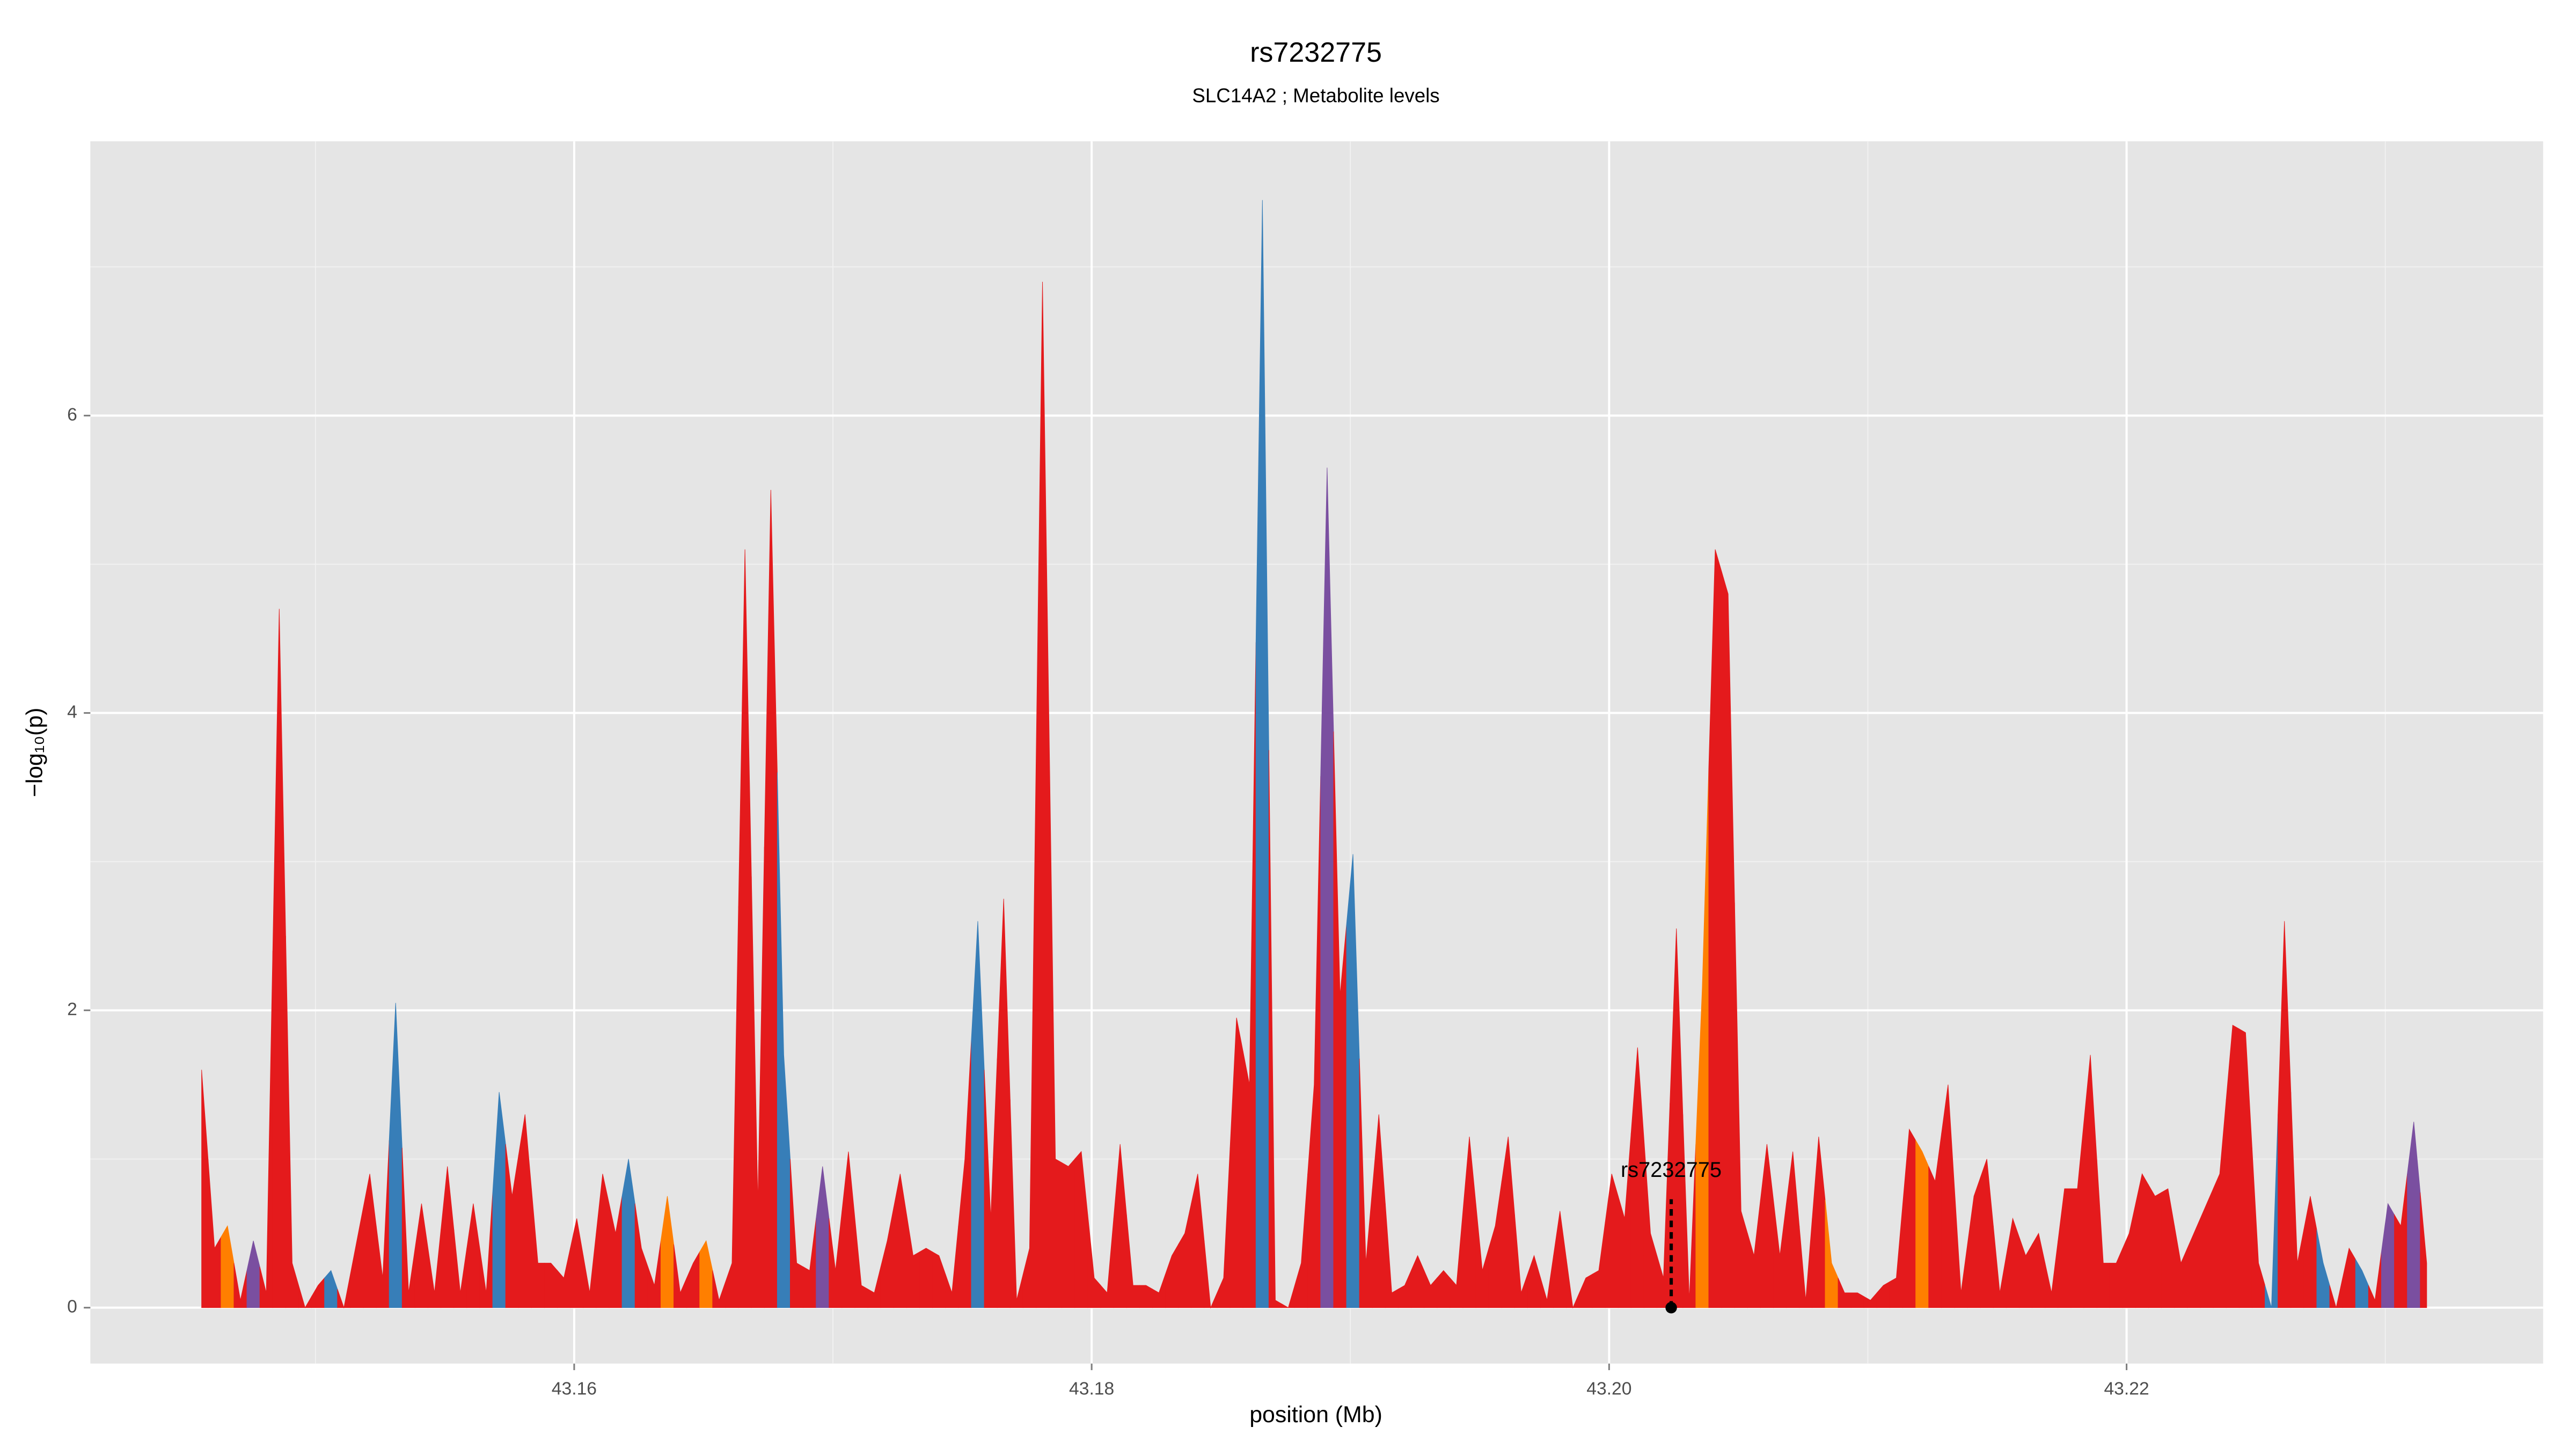 This screenshot has height=1449, width=2576. I want to click on annotation: rs7232775, so click(1671, 1236).